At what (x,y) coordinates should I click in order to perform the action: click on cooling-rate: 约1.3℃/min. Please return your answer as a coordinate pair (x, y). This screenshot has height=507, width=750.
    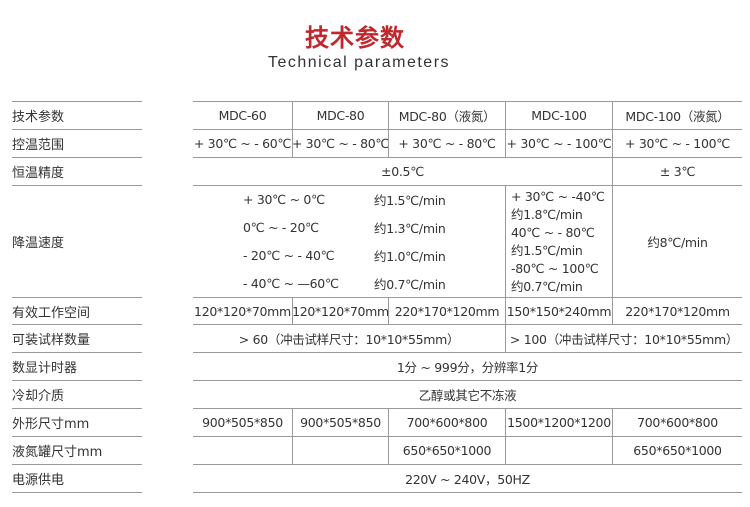
    Looking at the image, I should click on (410, 228).